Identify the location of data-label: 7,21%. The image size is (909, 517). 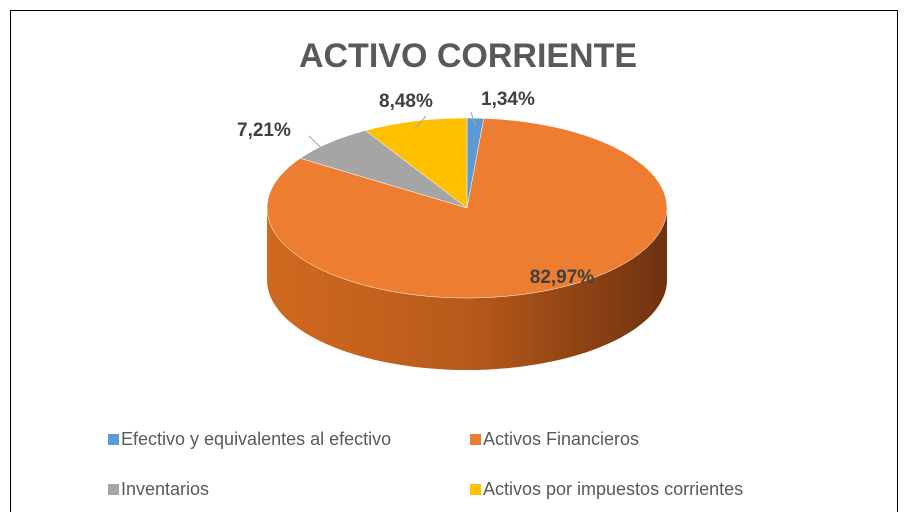
(264, 130).